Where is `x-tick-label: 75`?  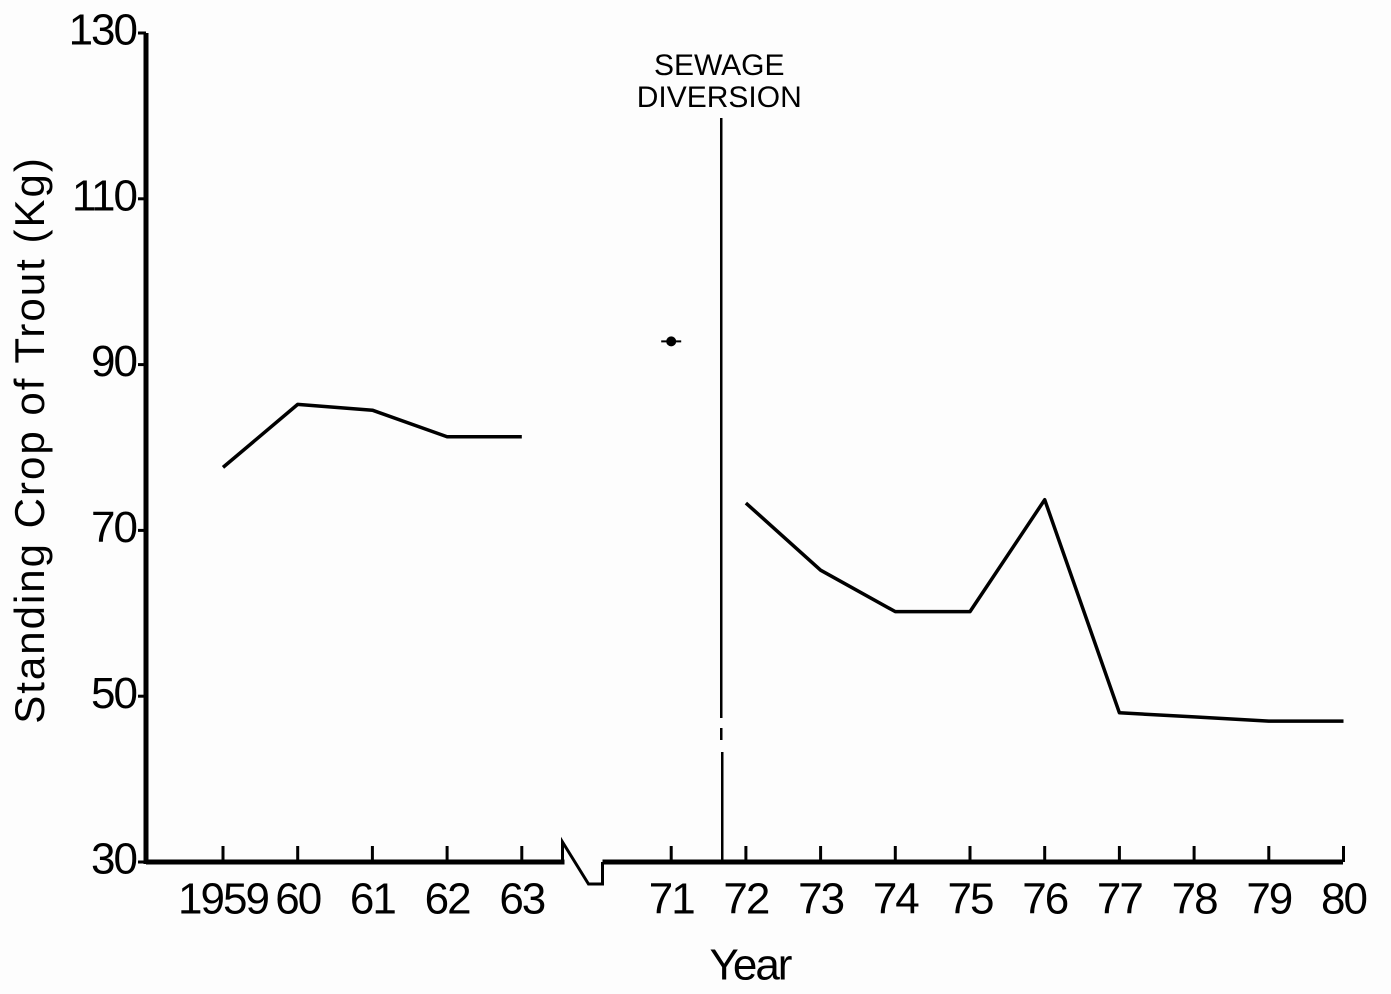
x-tick-label: 75 is located at coordinates (970, 899).